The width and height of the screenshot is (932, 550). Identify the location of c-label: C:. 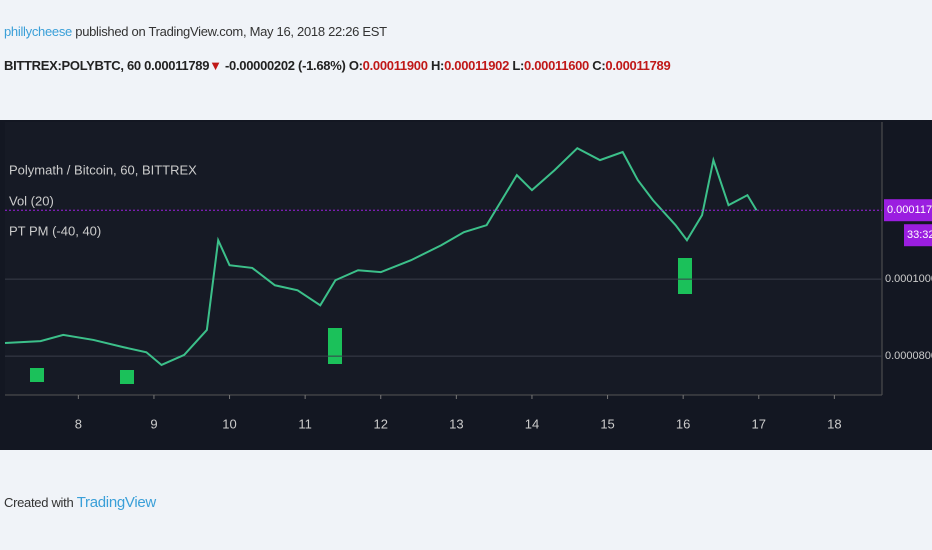
(599, 65).